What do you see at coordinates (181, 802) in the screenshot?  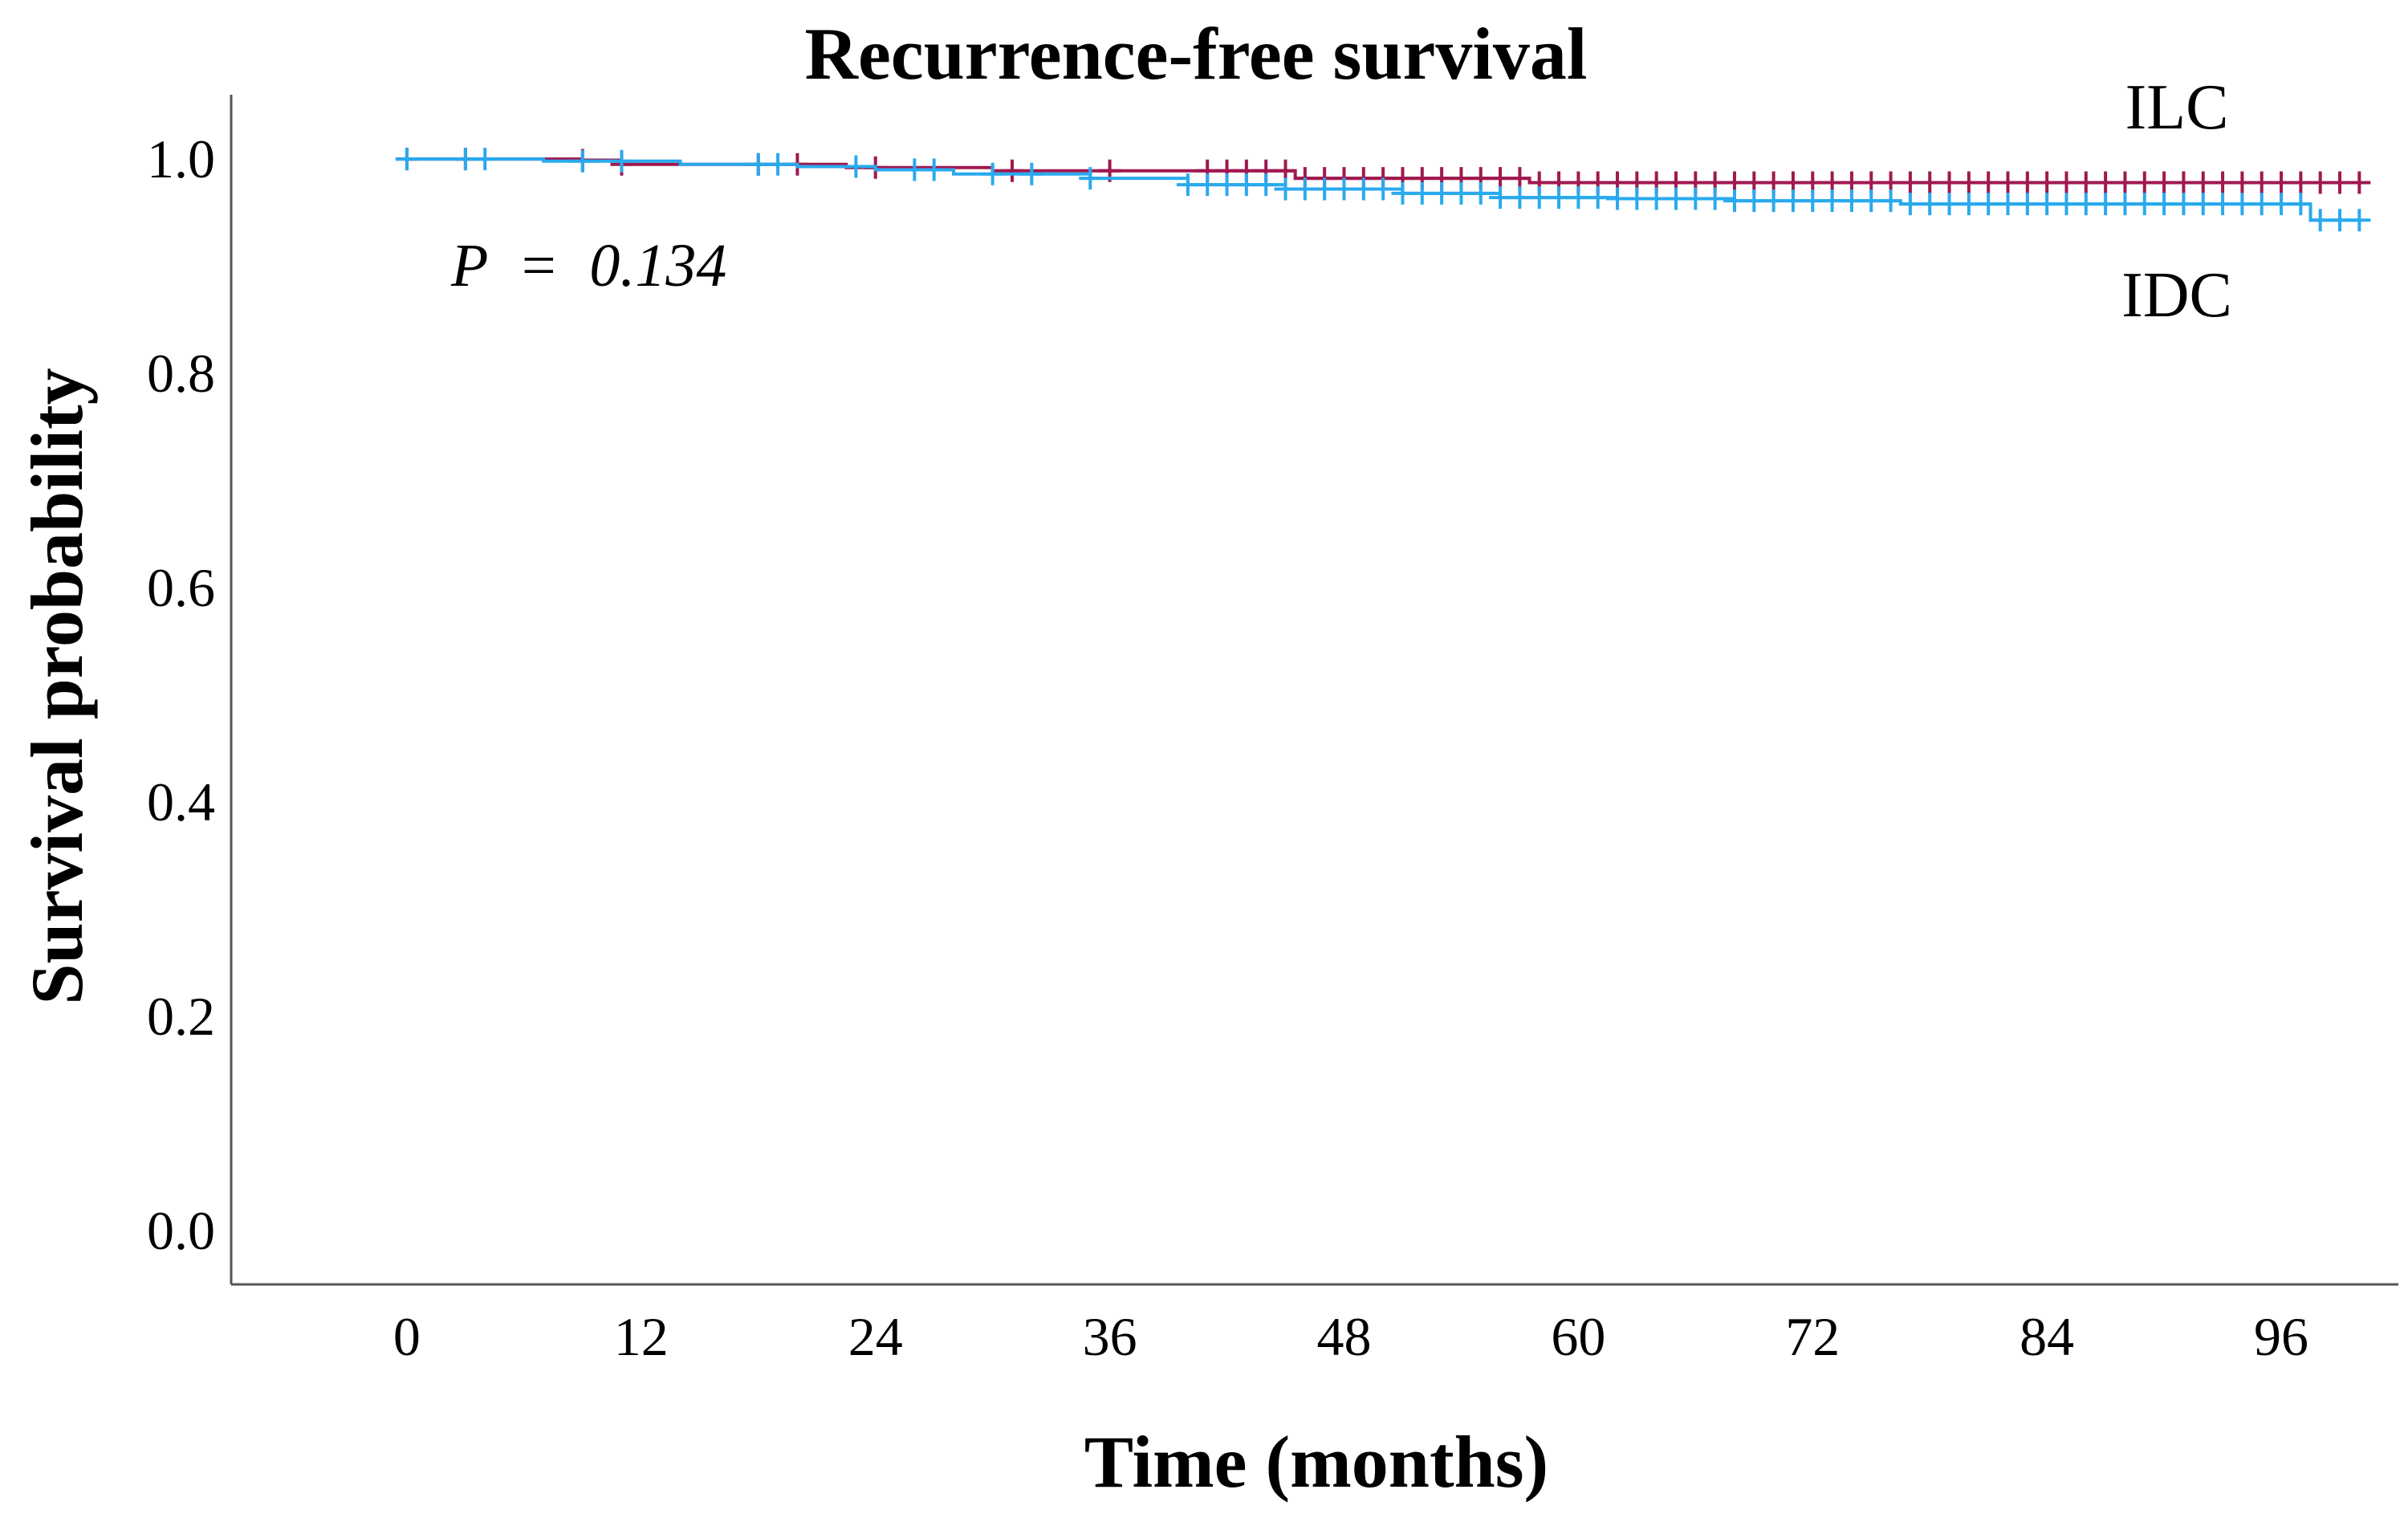 I see `y-tick-label: 0.4` at bounding box center [181, 802].